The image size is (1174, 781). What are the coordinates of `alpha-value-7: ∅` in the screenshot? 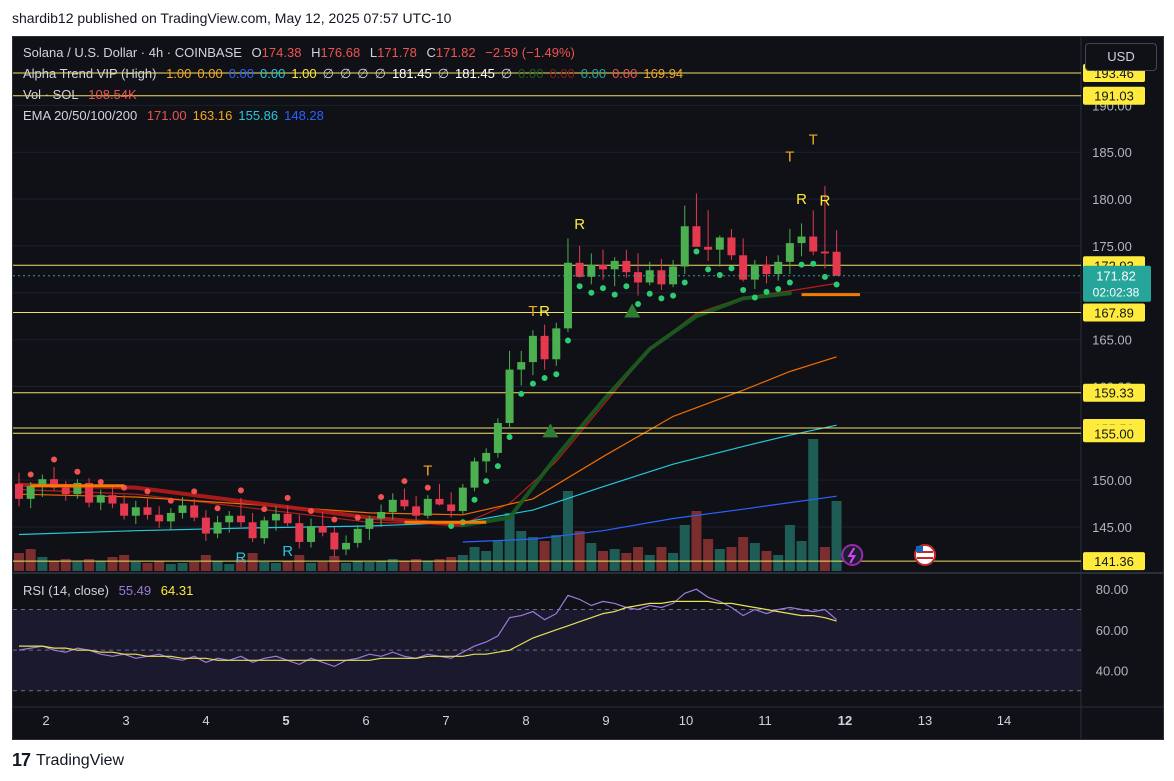 It's located at (363, 73).